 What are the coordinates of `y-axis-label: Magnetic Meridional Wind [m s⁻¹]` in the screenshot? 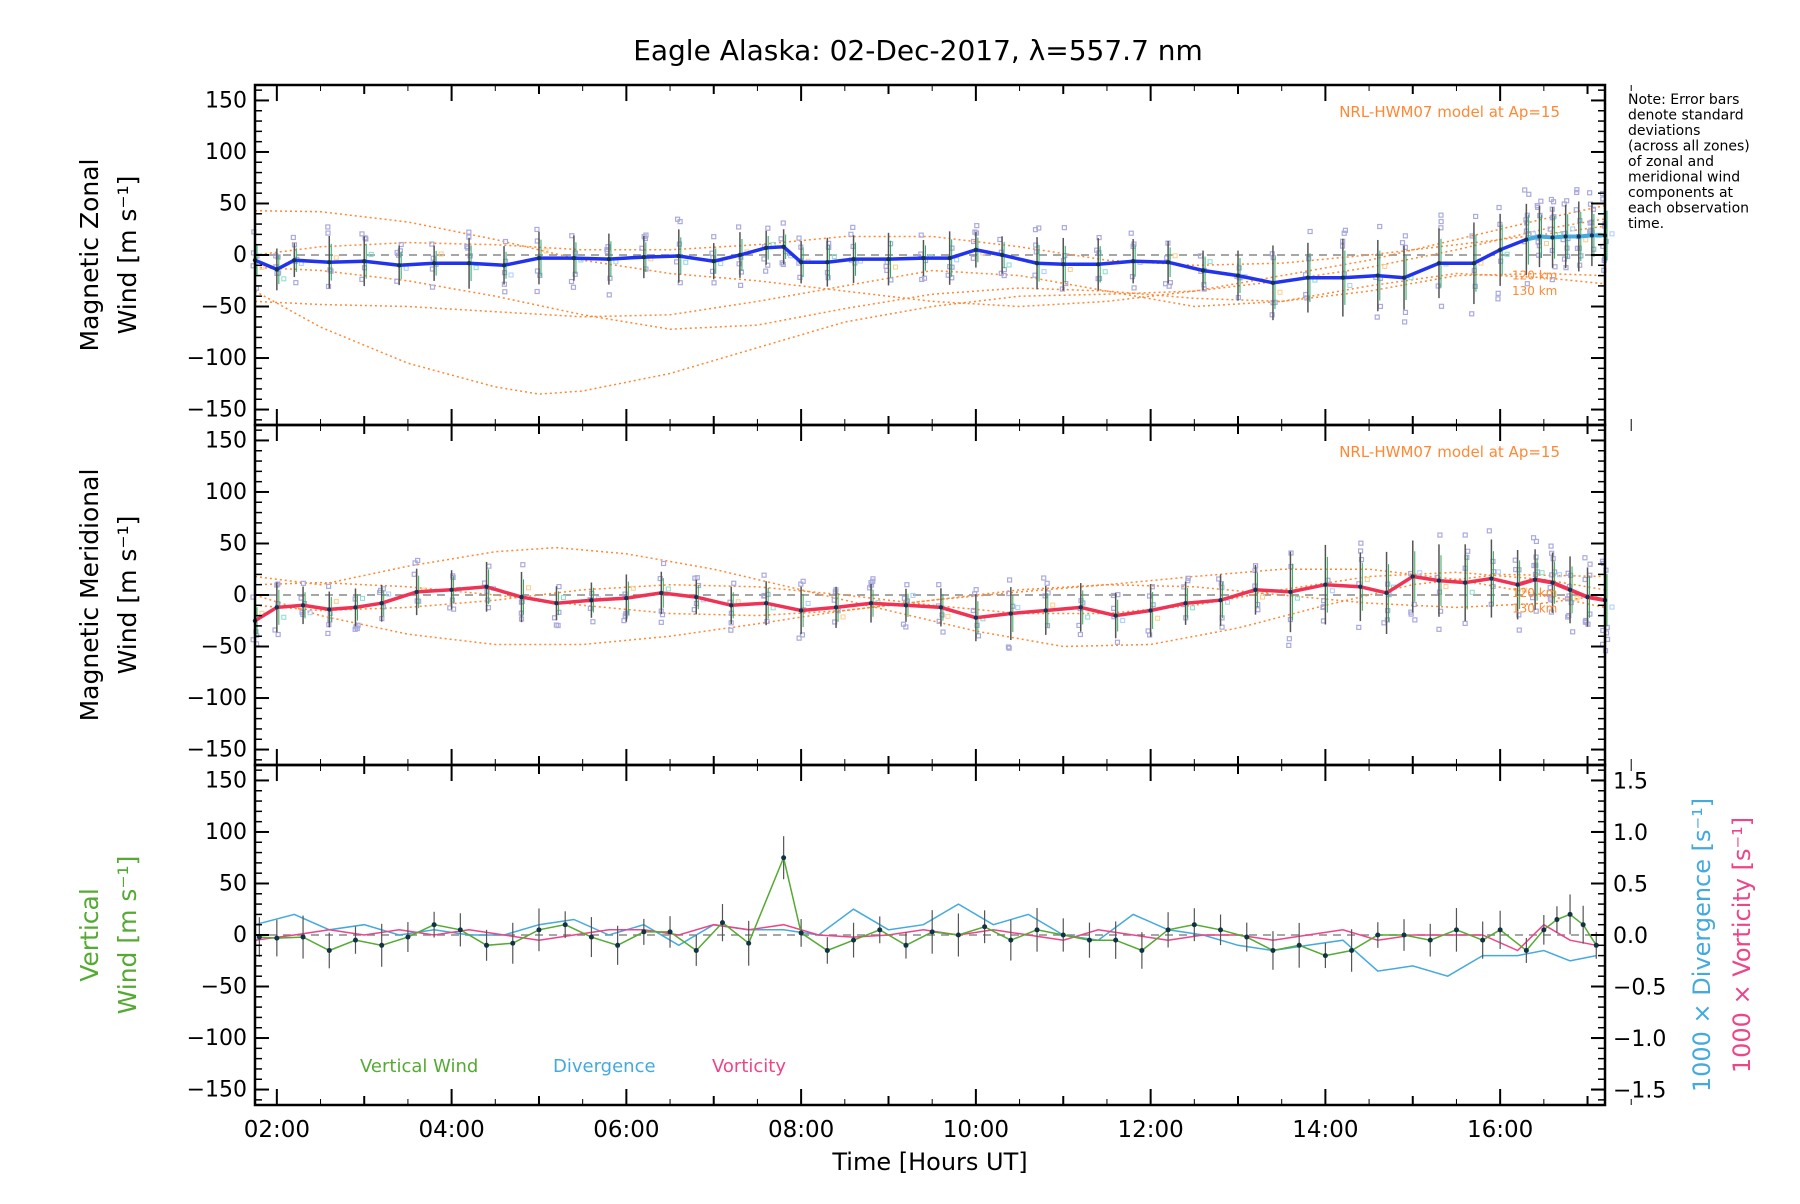 It's located at (108, 595).